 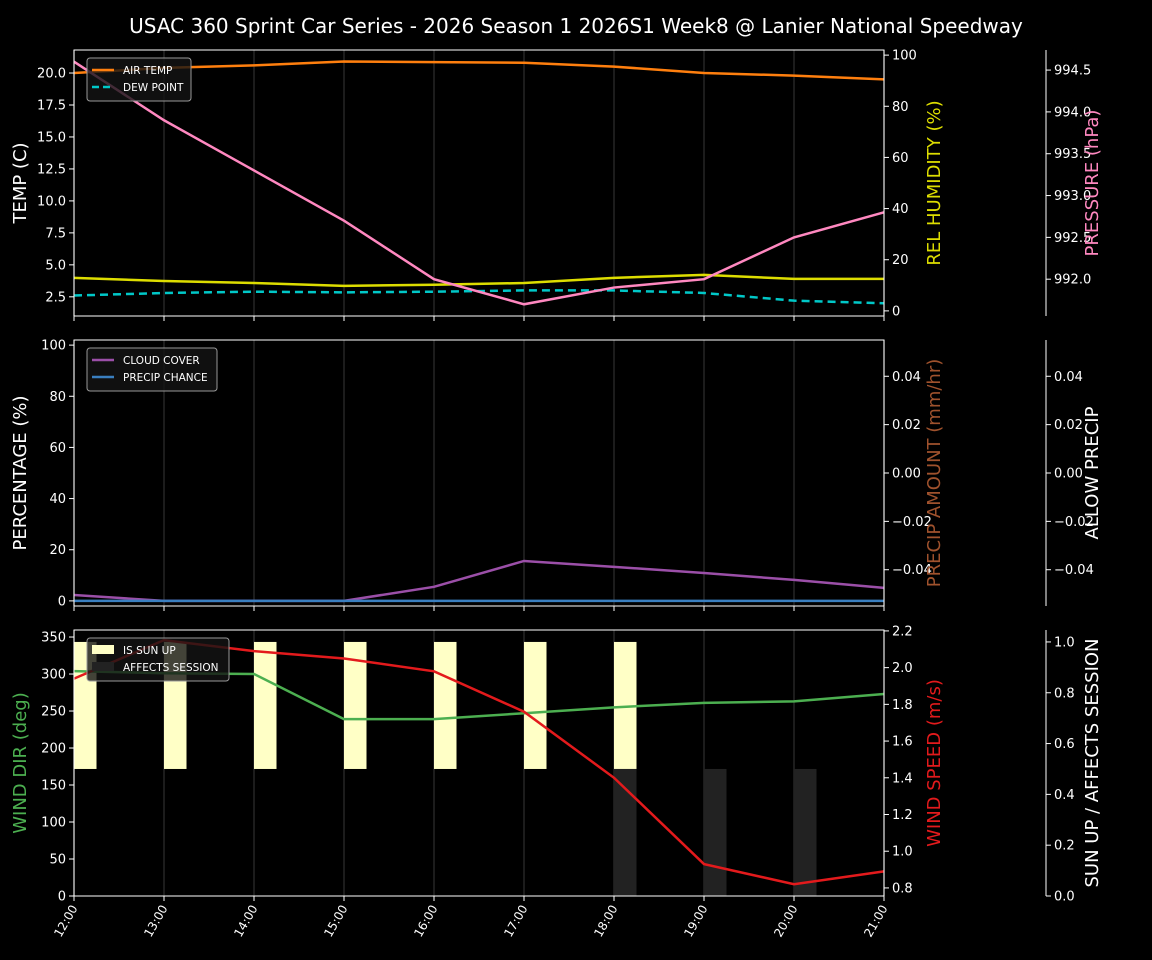 What do you see at coordinates (20, 183) in the screenshot?
I see `left-axis-label: TEMP (C)` at bounding box center [20, 183].